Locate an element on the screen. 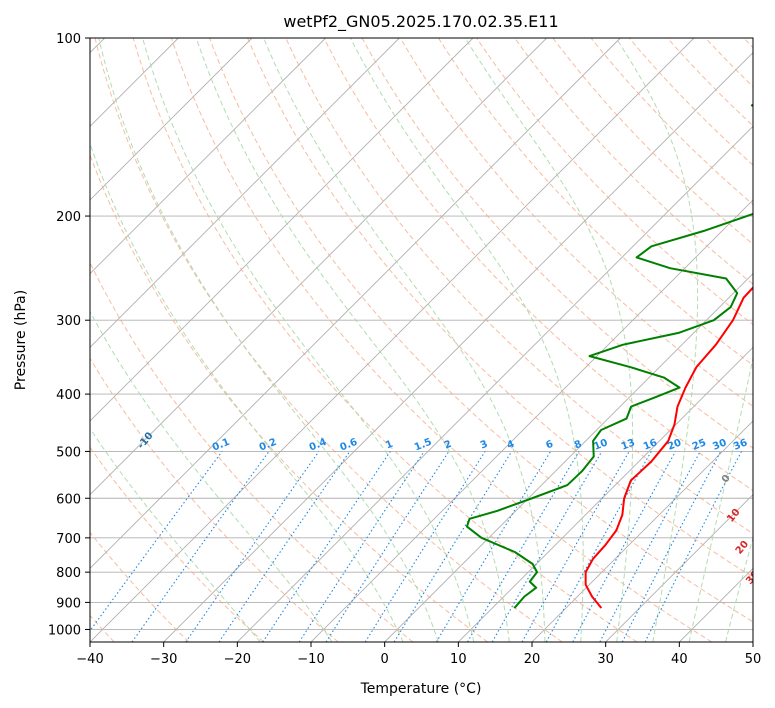 This screenshot has height=708, width=775. mixing-ratio-label: 6 is located at coordinates (549, 445).